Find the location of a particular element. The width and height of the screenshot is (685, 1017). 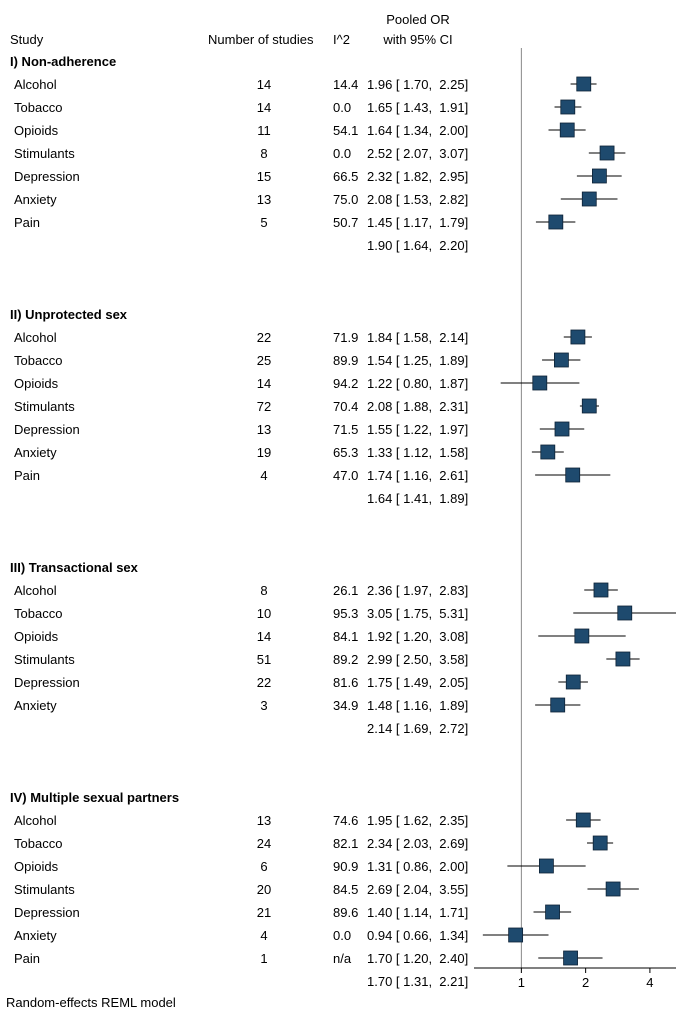

x-tick-label: 1 is located at coordinates (521, 982).